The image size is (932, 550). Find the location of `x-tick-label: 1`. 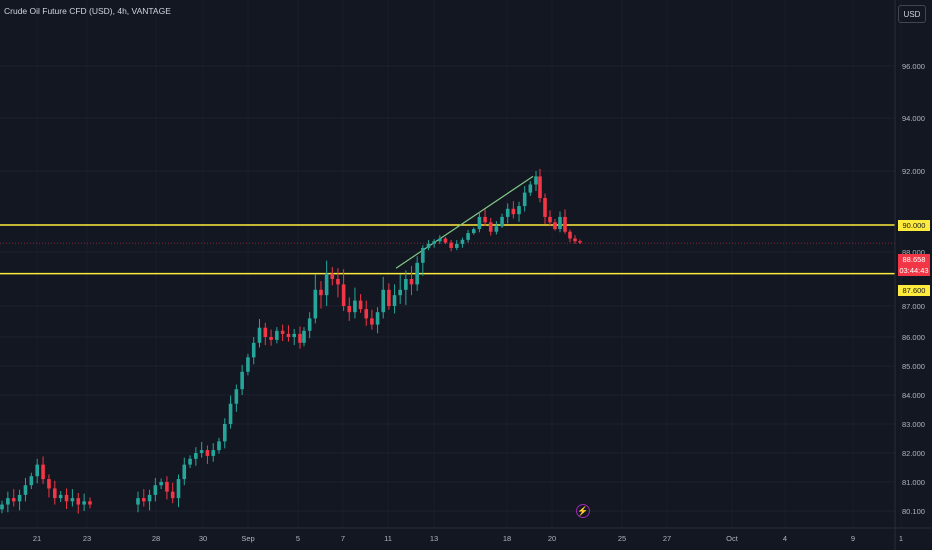

x-tick-label: 1 is located at coordinates (901, 538).